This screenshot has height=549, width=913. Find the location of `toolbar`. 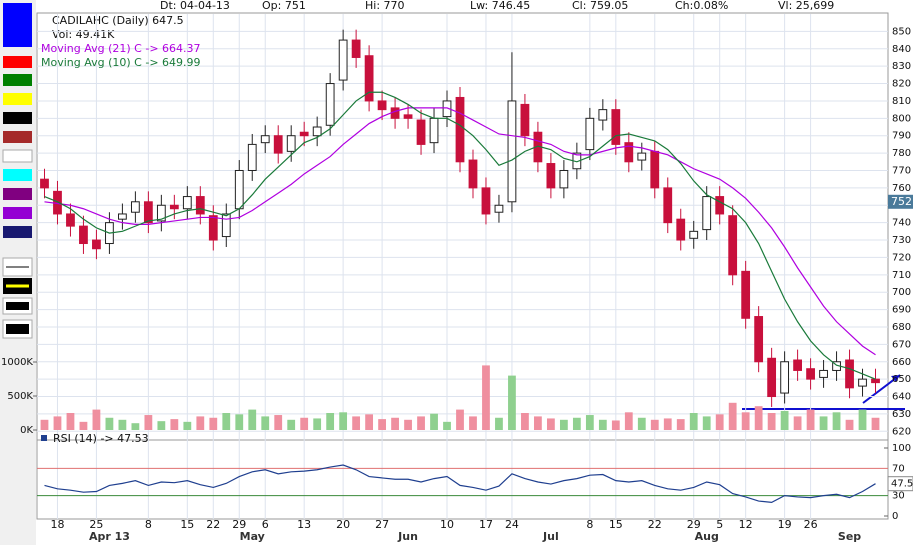

toolbar is located at coordinates (18, 272).